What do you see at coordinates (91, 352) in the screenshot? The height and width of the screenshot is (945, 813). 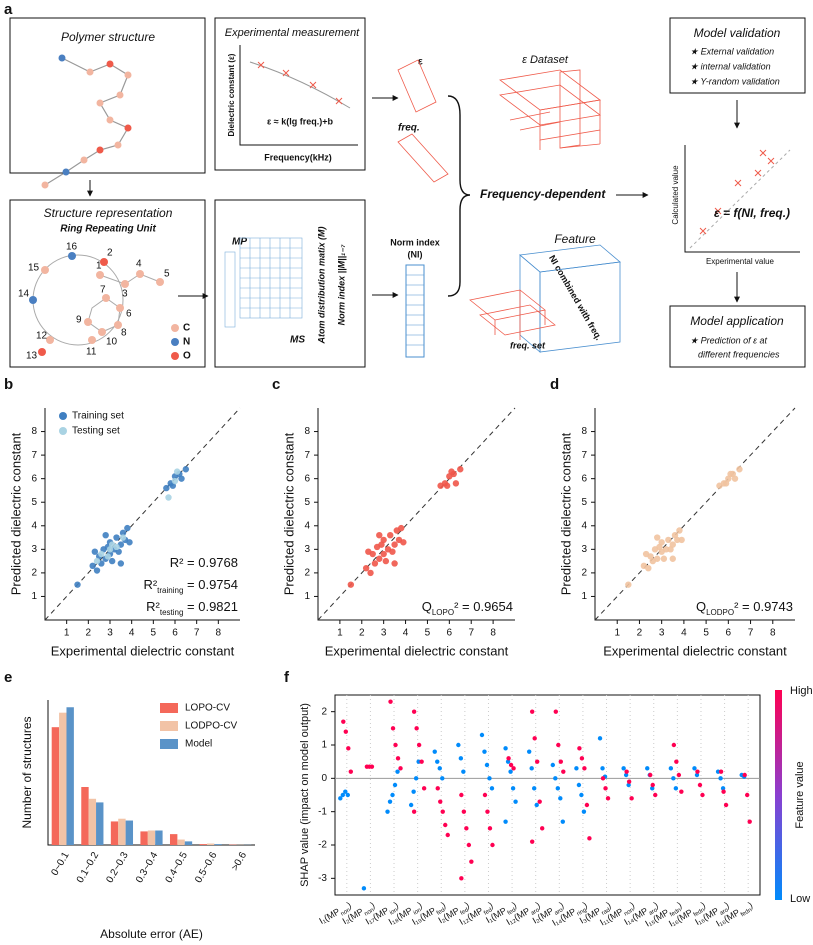 I see `label: 11` at bounding box center [91, 352].